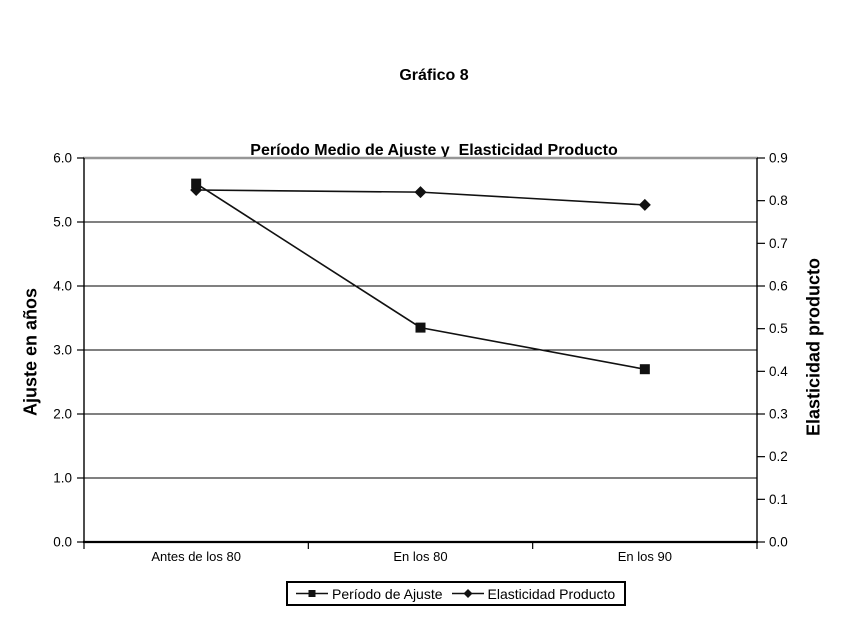 The image size is (868, 639). Describe the element at coordinates (551, 593) in the screenshot. I see `legend-label: Elasticidad Producto` at that location.